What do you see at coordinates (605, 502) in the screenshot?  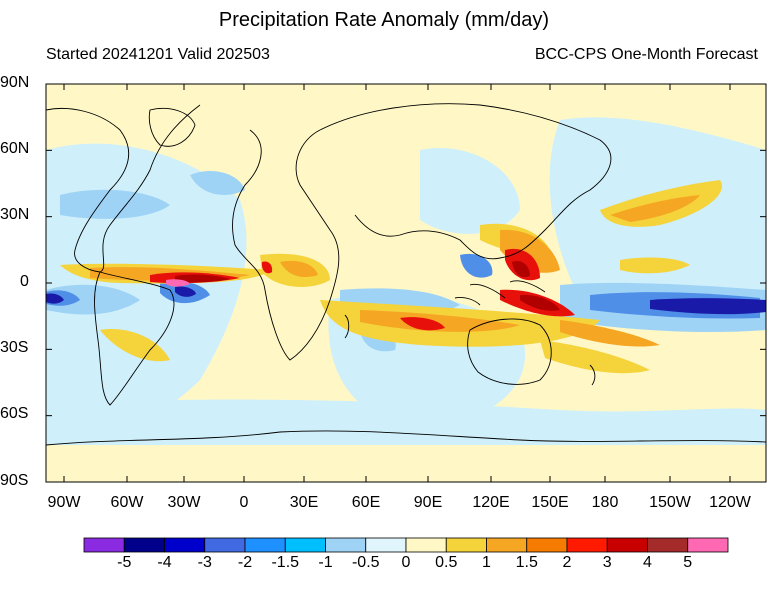 I see `x-tick-label: 180` at bounding box center [605, 502].